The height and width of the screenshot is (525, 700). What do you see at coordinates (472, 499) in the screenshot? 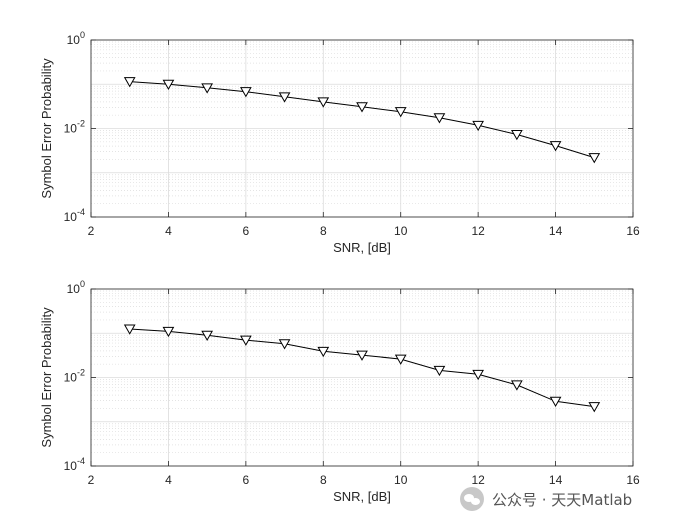
I see `wechat-icon` at bounding box center [472, 499].